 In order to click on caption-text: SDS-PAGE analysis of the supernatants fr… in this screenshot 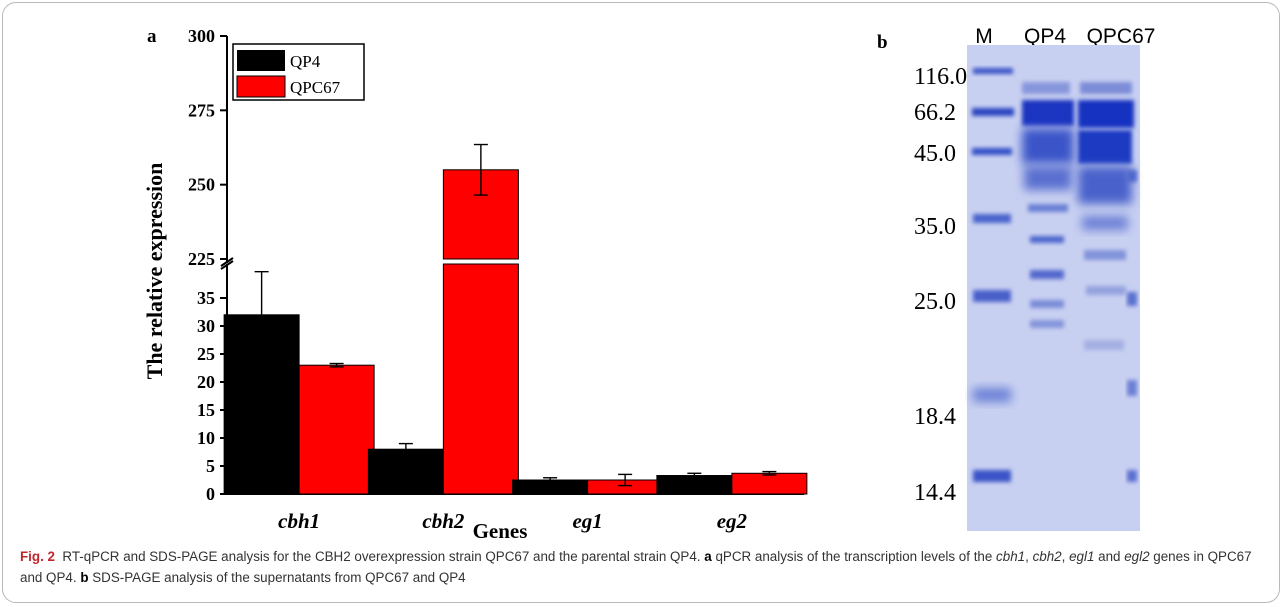, I will do `click(279, 577)`.